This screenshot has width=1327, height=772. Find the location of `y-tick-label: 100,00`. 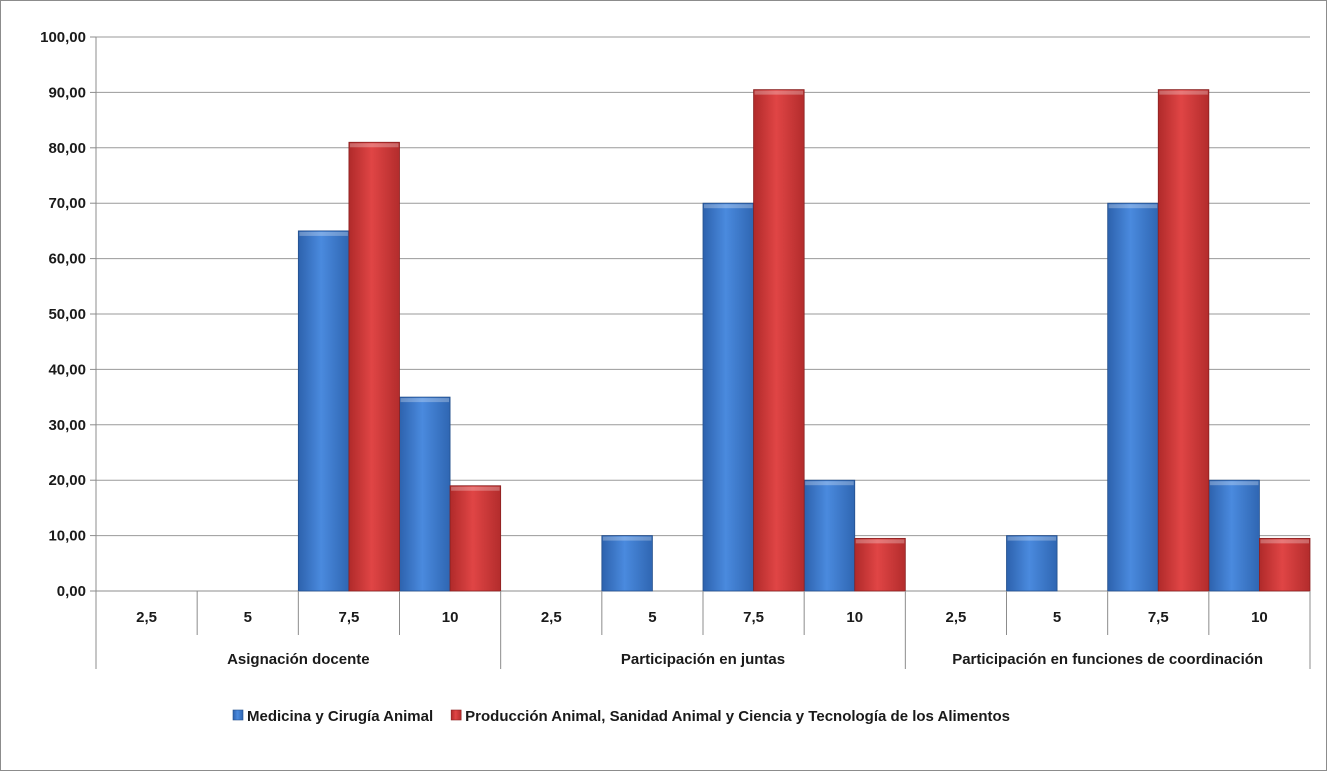

y-tick-label: 100,00 is located at coordinates (63, 37).